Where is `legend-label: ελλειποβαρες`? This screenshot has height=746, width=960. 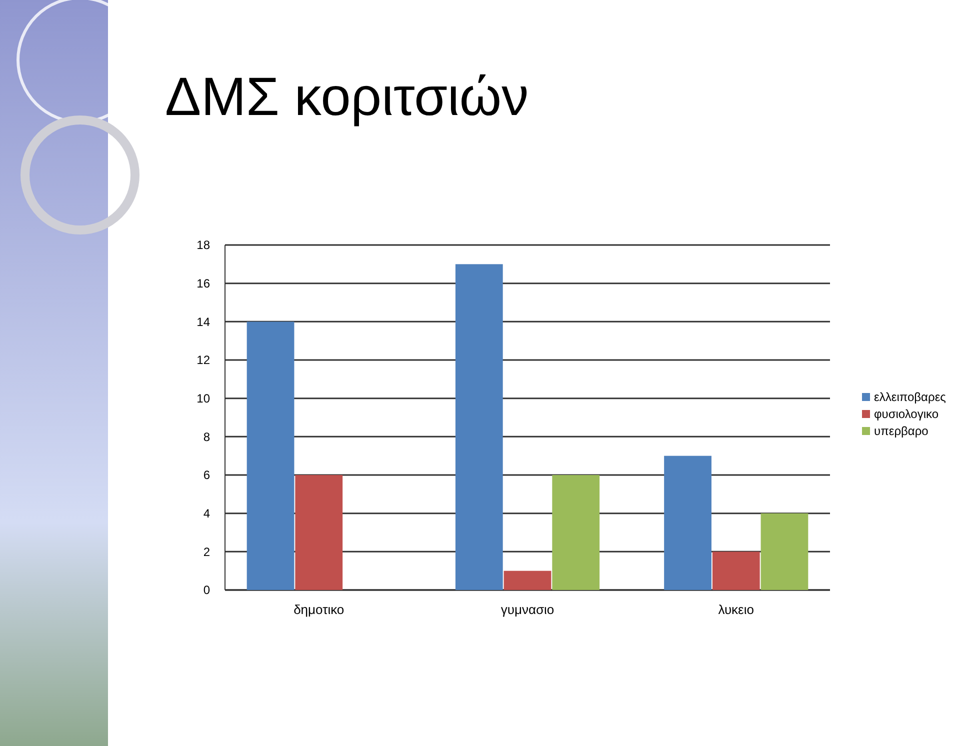 legend-label: ελλειποβαρες is located at coordinates (910, 397).